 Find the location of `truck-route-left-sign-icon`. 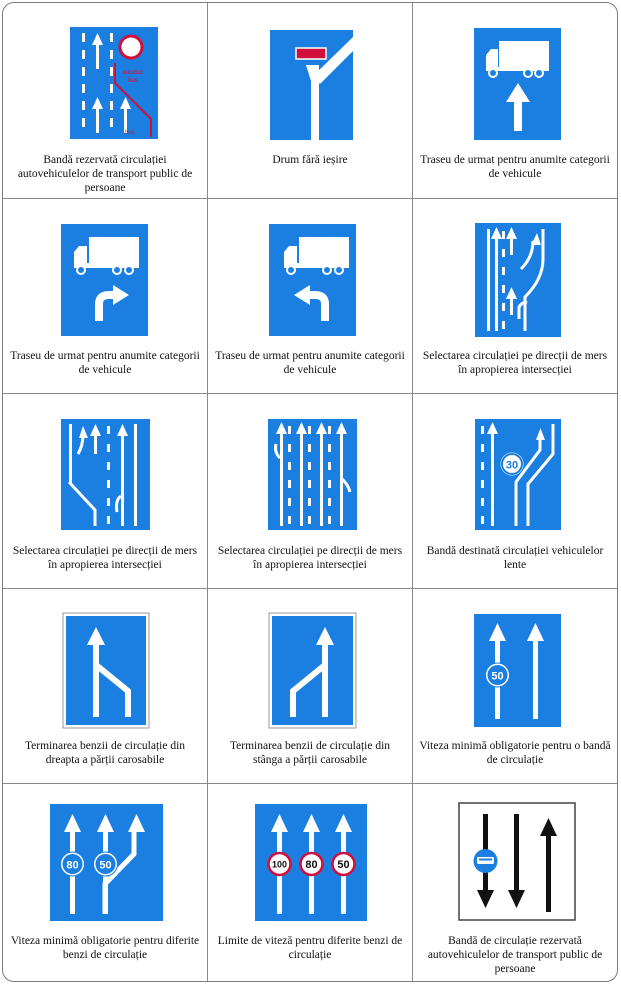

truck-route-left-sign-icon is located at coordinates (312, 280).